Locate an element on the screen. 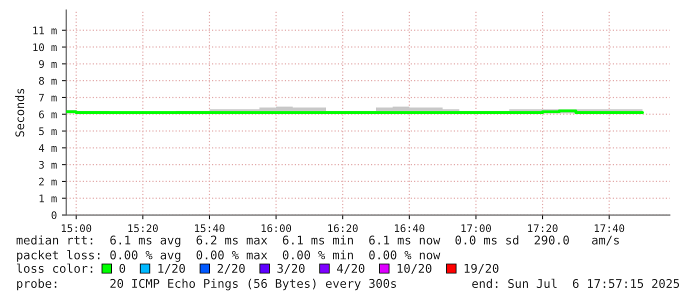  legend-label: 3/20 is located at coordinates (291, 269).